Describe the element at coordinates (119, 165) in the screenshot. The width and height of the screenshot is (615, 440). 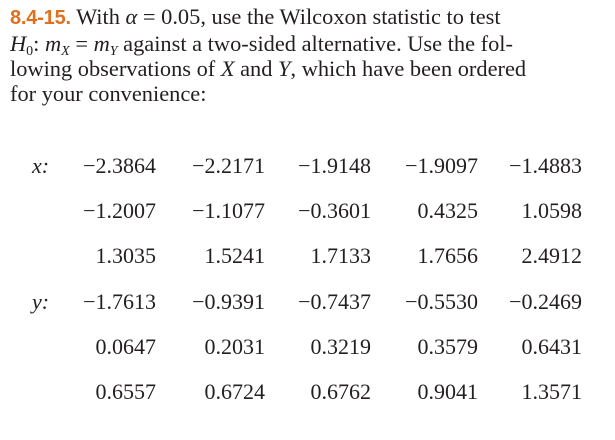
I see `x-observation-value: −2.3864` at that location.